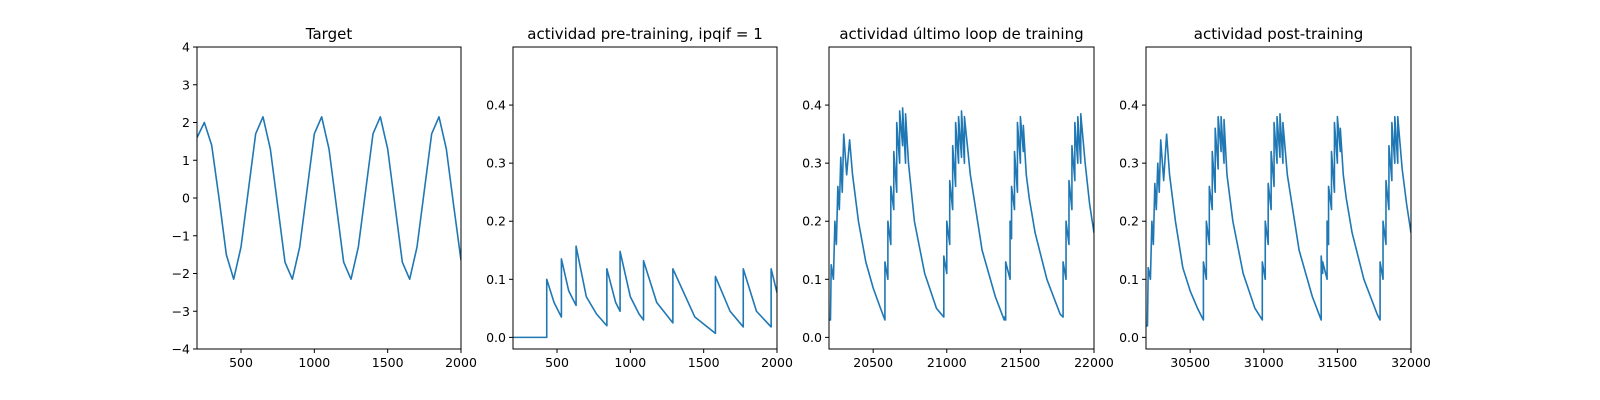 The height and width of the screenshot is (400, 1600). What do you see at coordinates (186, 84) in the screenshot?
I see `y-tick-label: 3` at bounding box center [186, 84].